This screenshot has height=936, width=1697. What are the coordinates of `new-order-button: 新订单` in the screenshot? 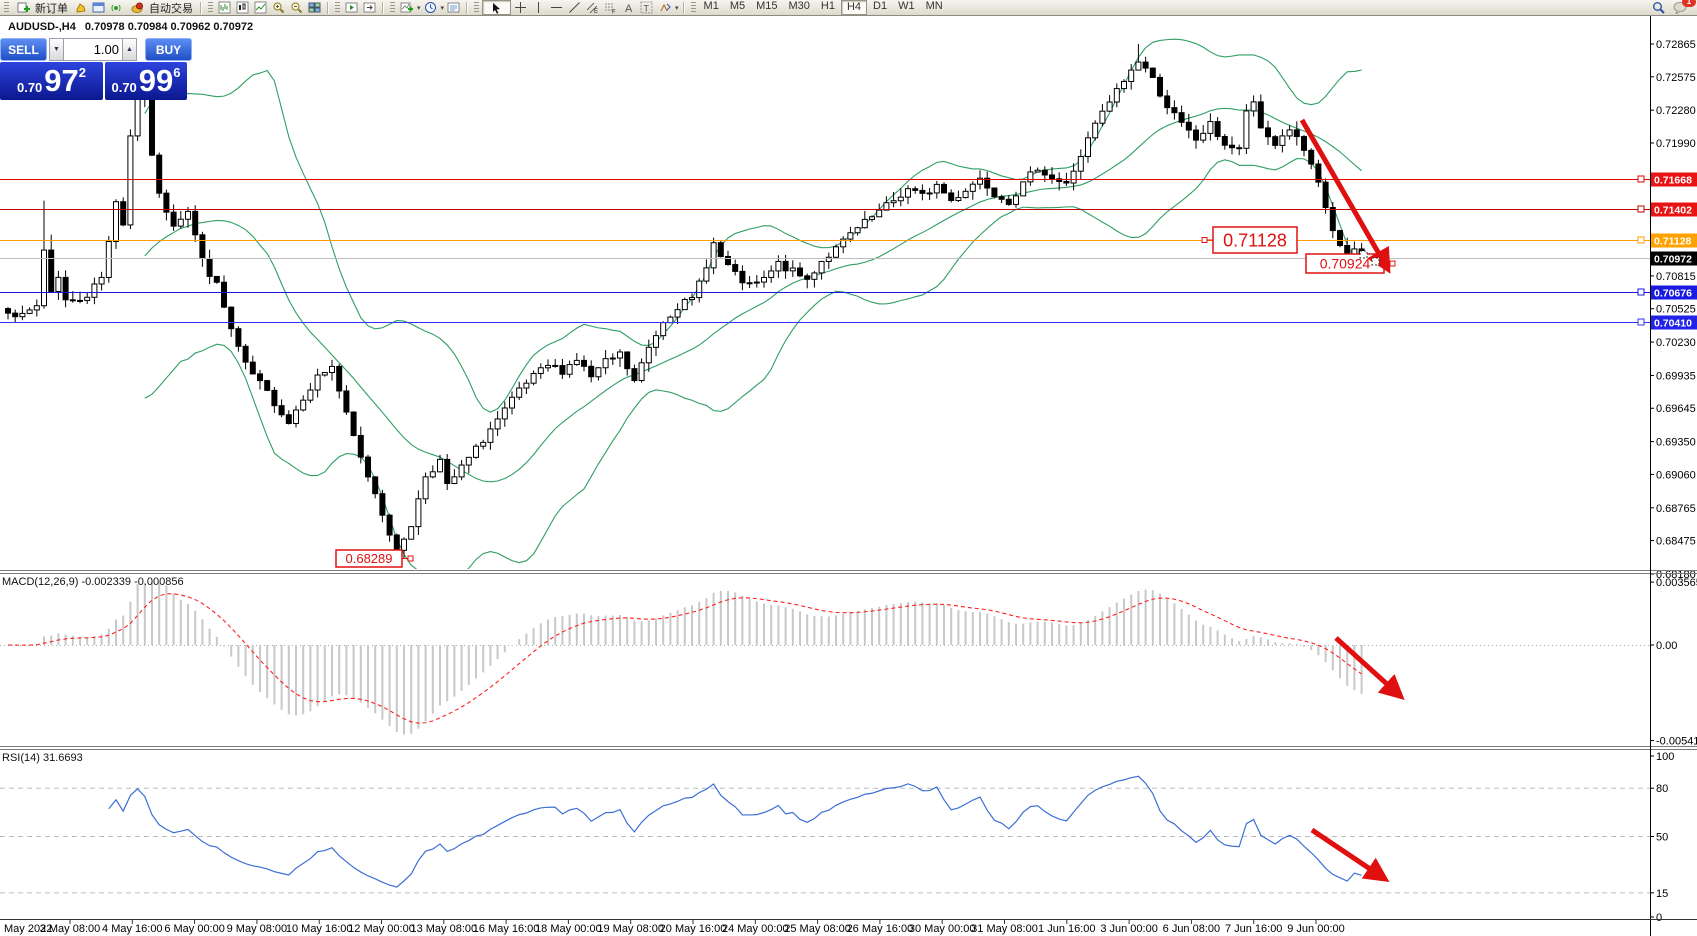 It's located at (41, 8).